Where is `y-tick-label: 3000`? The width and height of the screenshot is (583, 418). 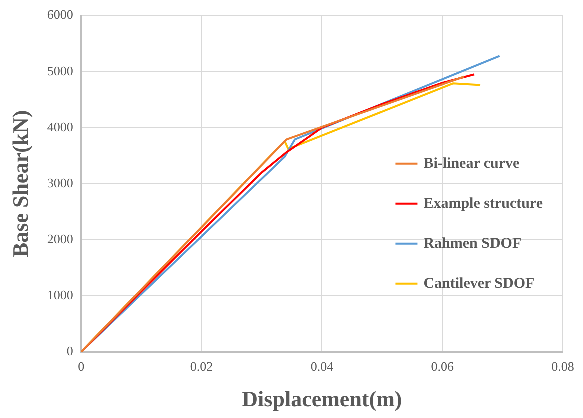 y-tick-label: 3000 is located at coordinates (60, 182).